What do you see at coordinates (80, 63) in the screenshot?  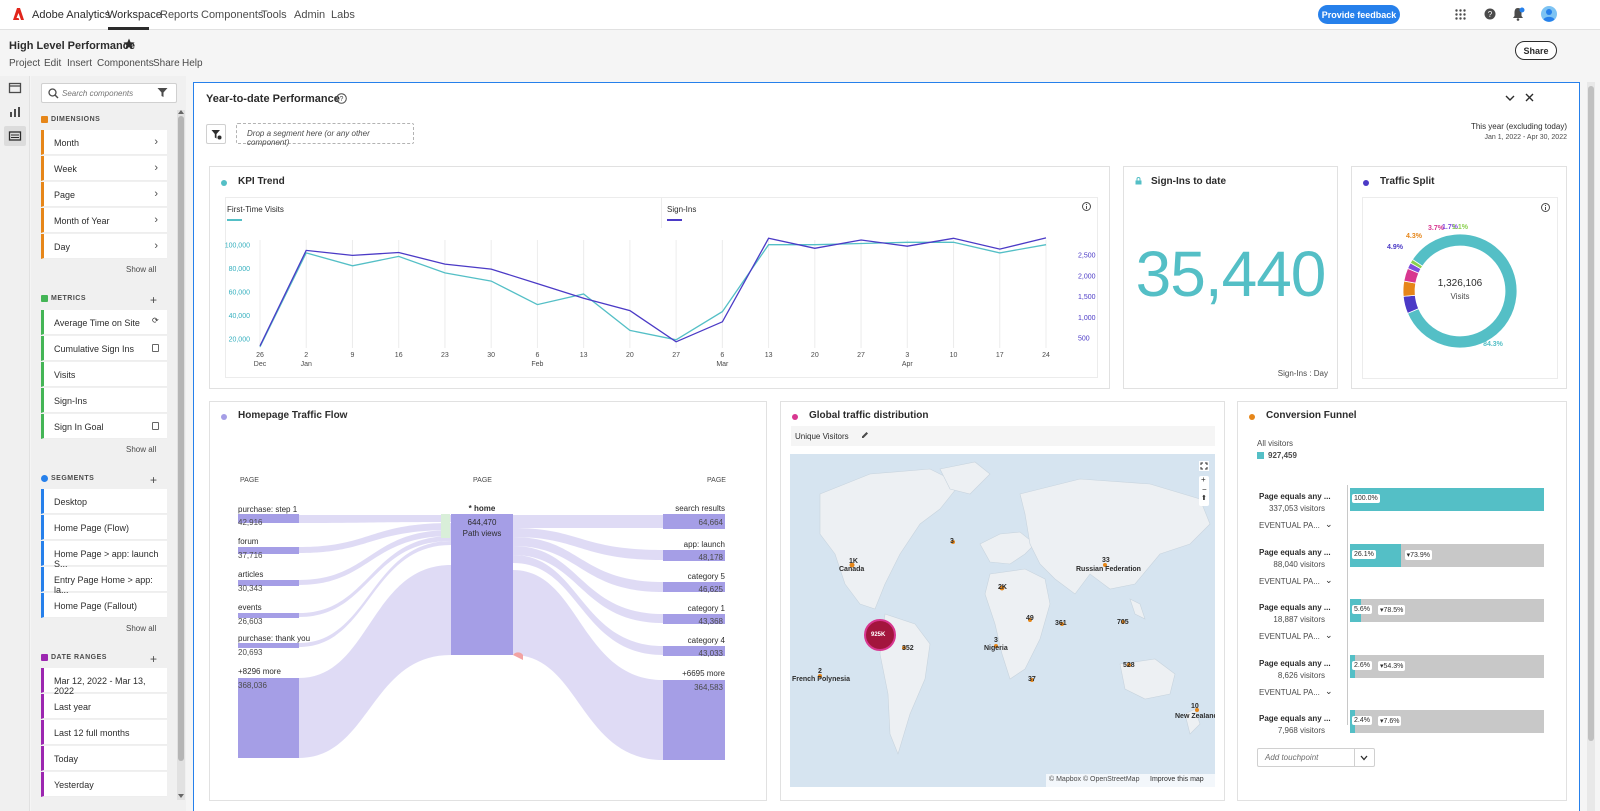 I see `menu-insert: Insert` at bounding box center [80, 63].